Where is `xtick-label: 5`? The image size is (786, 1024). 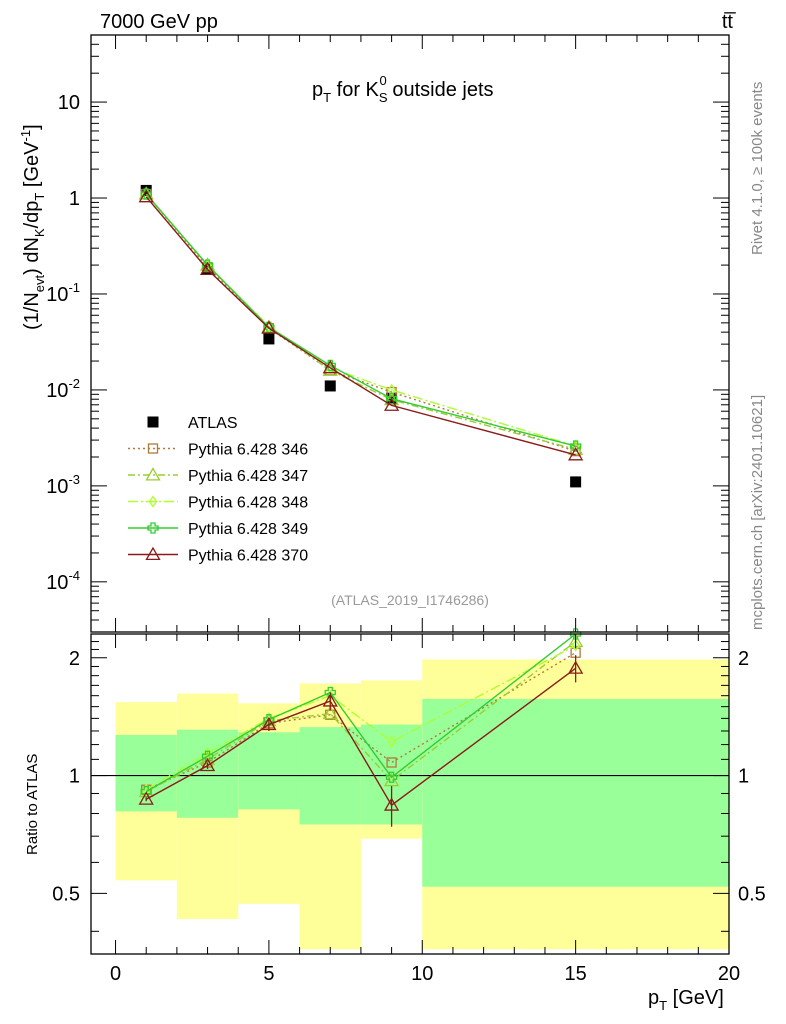 xtick-label: 5 is located at coordinates (268, 974).